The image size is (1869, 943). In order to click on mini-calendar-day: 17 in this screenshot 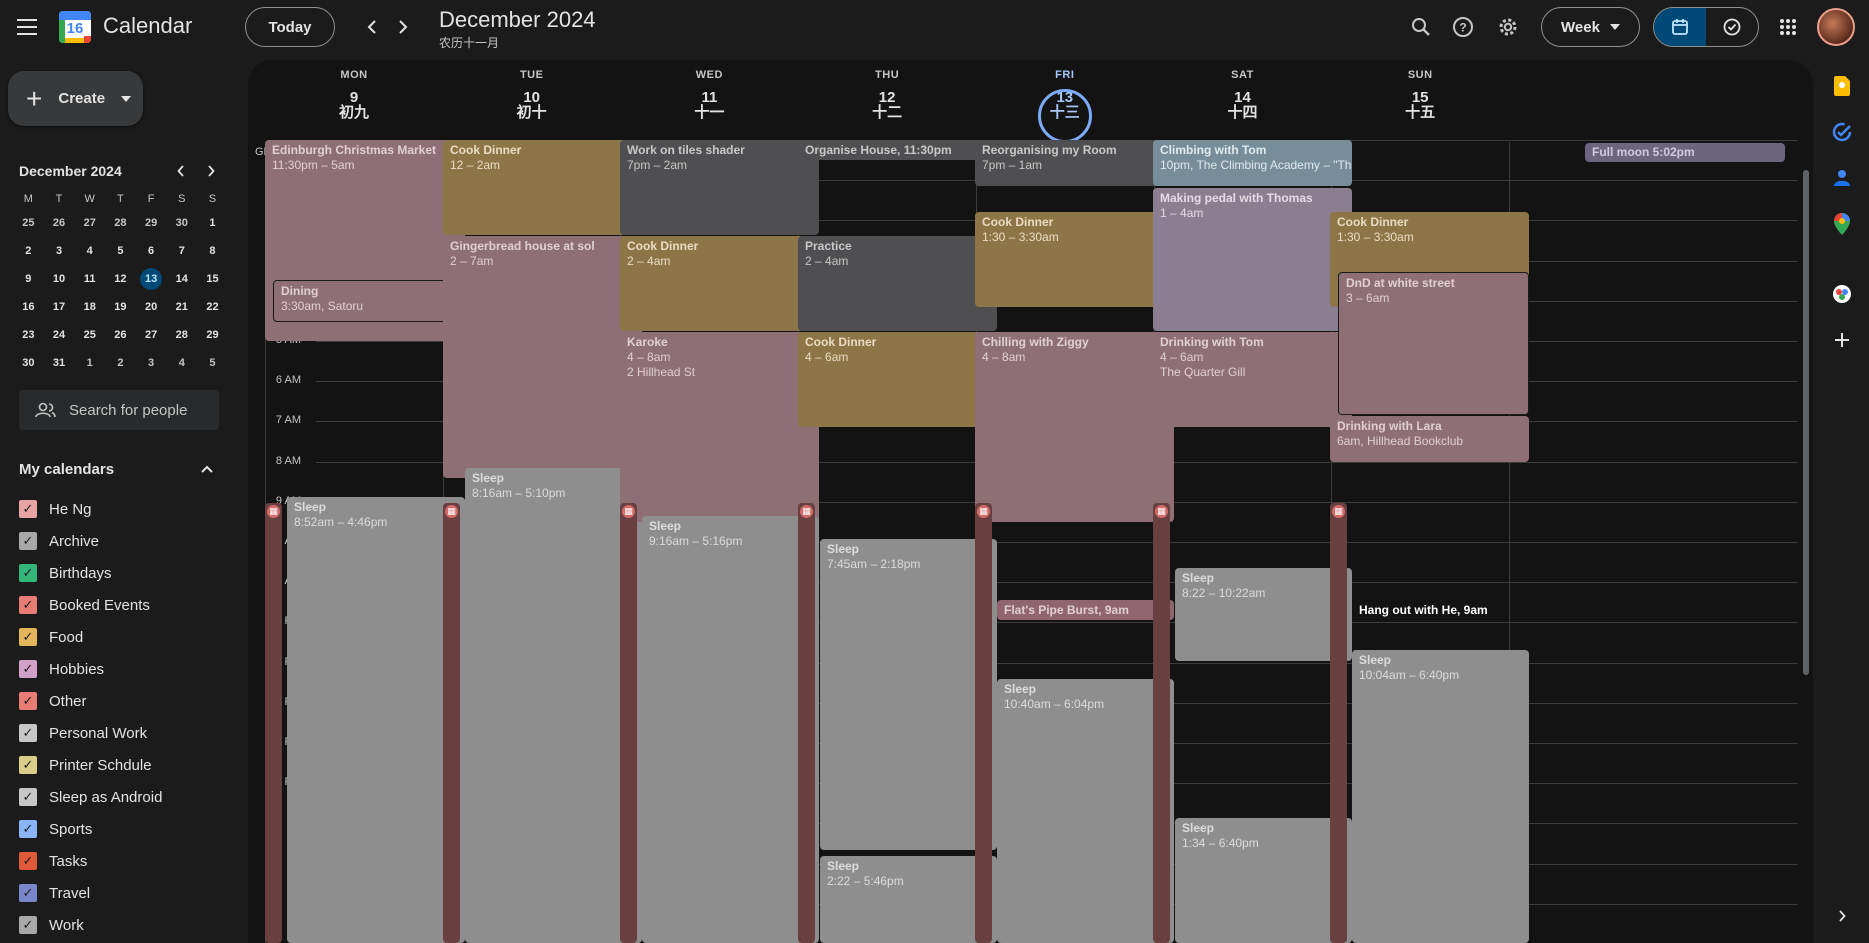, I will do `click(59, 307)`.